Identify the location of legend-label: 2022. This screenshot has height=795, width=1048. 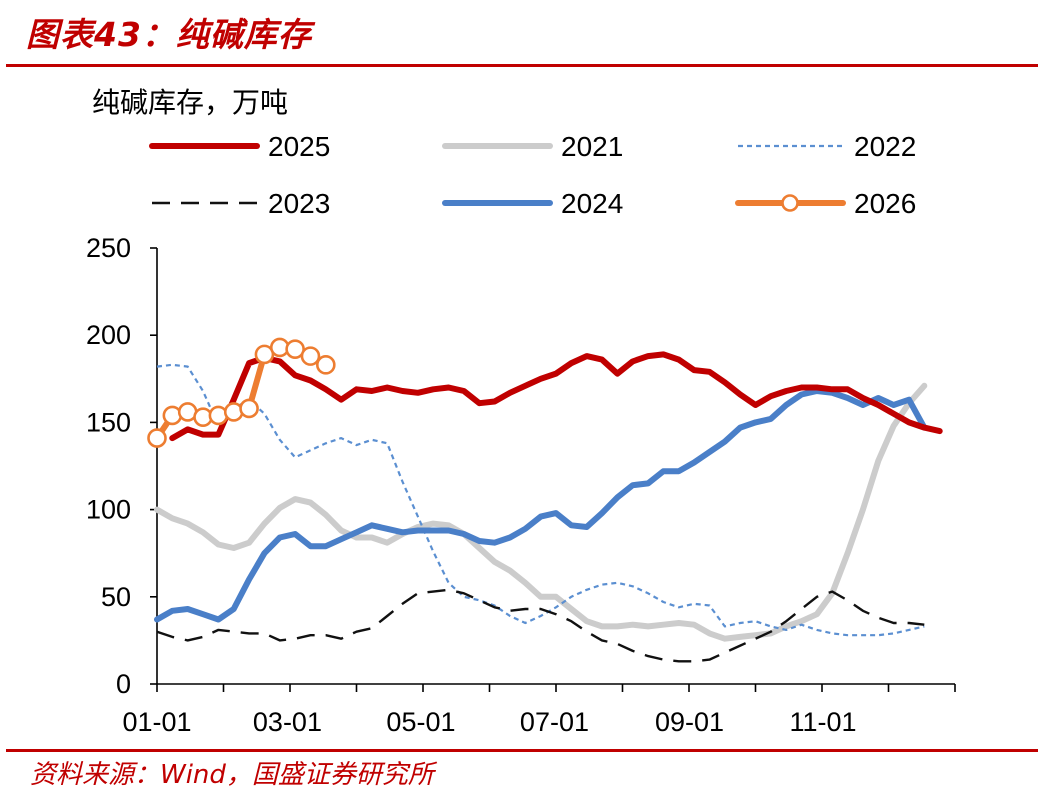
(885, 146).